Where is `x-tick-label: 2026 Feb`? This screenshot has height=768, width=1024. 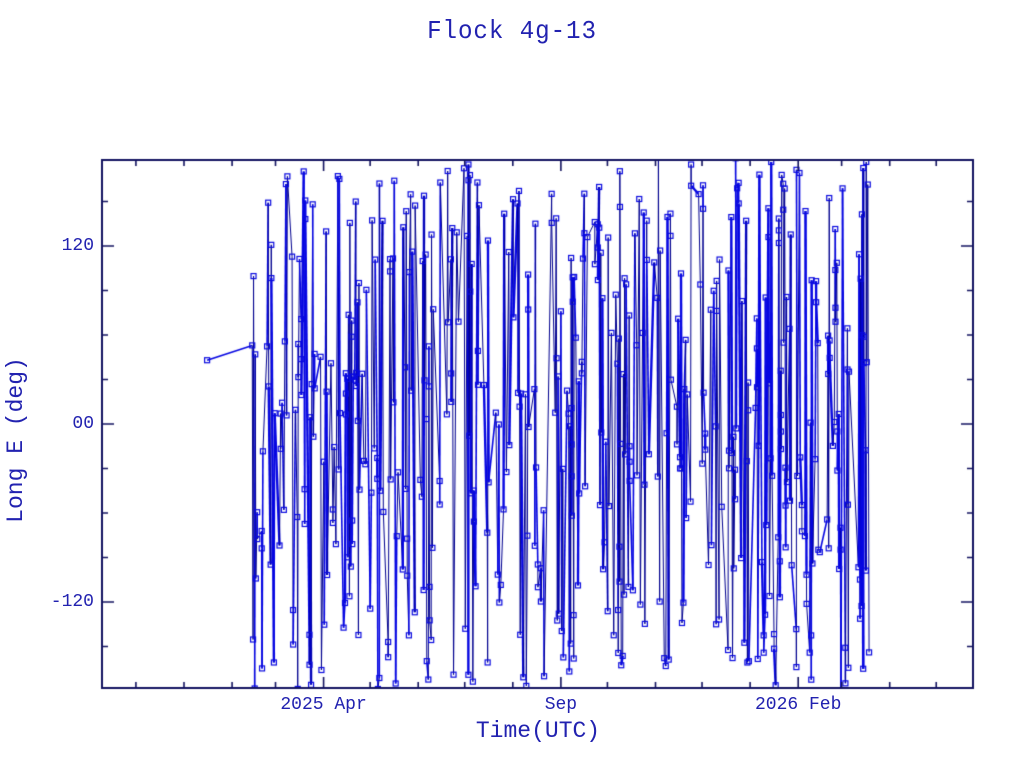 x-tick-label: 2026 Feb is located at coordinates (798, 705).